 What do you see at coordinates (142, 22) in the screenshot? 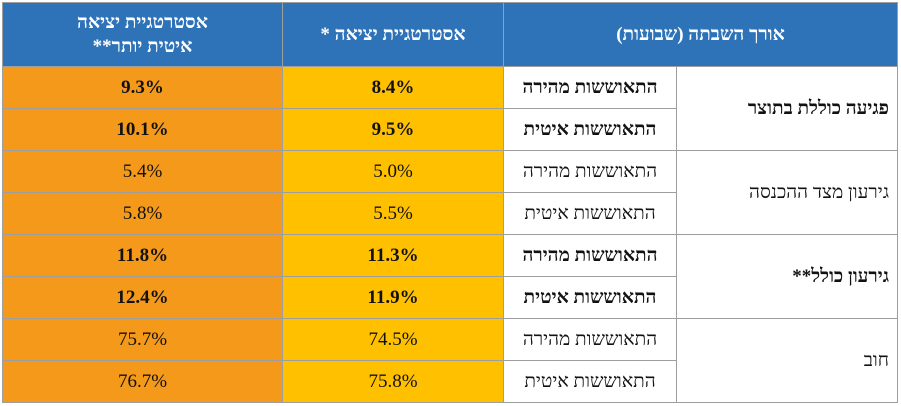
I see `header-strategy-2-line1: אסטרטגיית יציאה` at bounding box center [142, 22].